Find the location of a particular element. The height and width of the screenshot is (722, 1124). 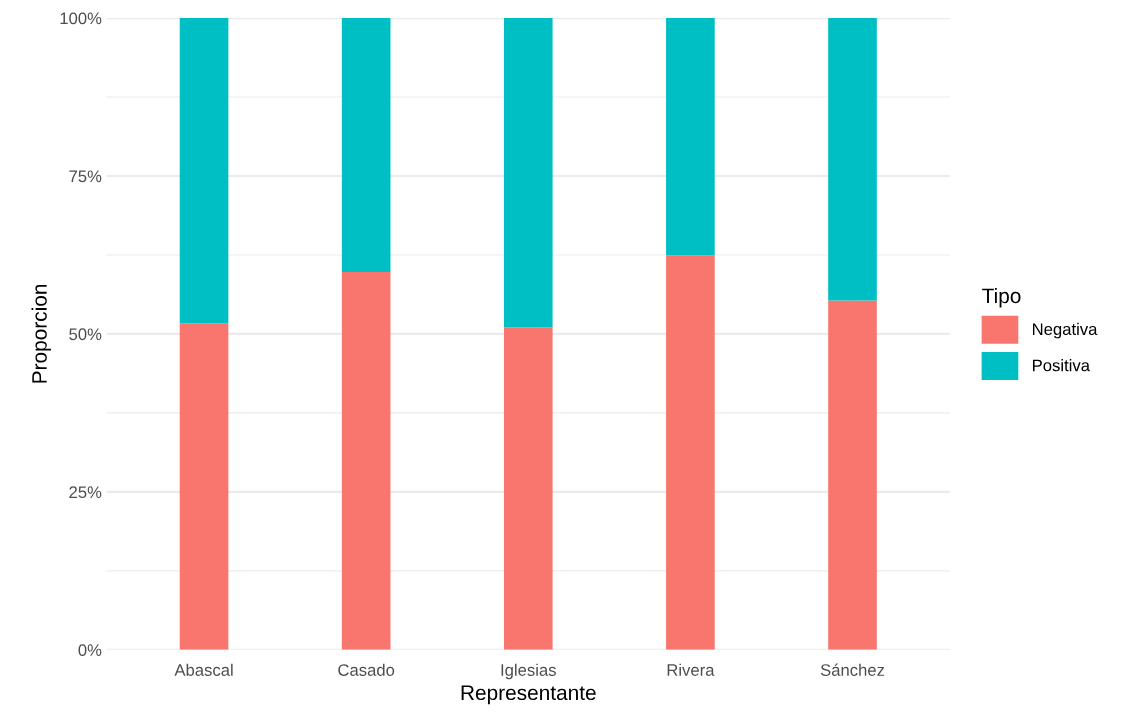

x-tick-label: Iglesias is located at coordinates (528, 671).